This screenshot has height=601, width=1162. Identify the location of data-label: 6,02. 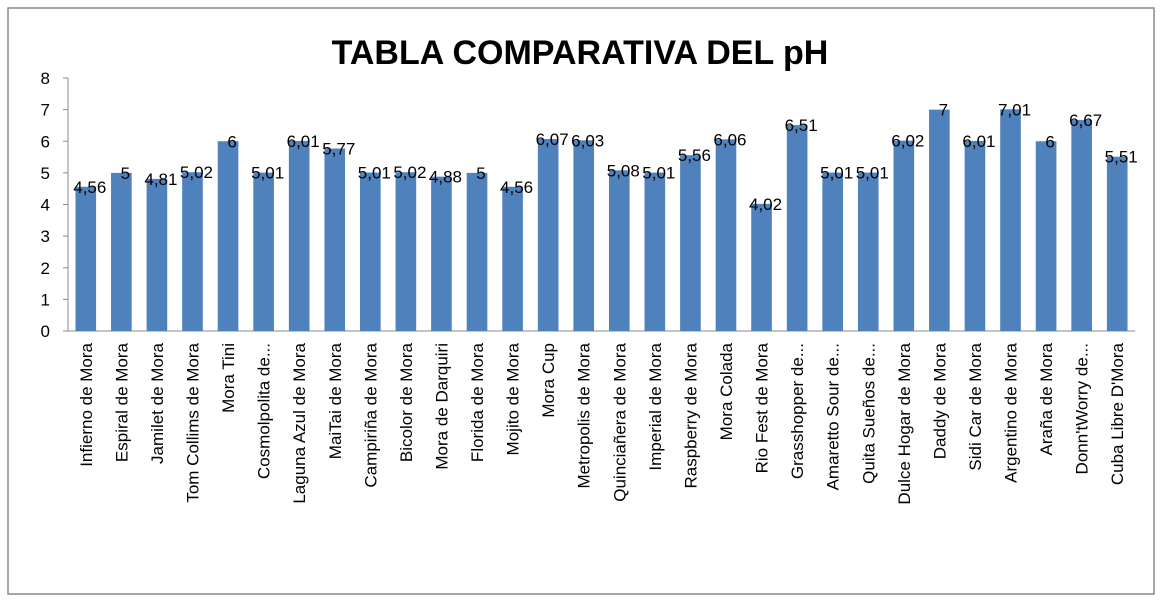
(907, 141).